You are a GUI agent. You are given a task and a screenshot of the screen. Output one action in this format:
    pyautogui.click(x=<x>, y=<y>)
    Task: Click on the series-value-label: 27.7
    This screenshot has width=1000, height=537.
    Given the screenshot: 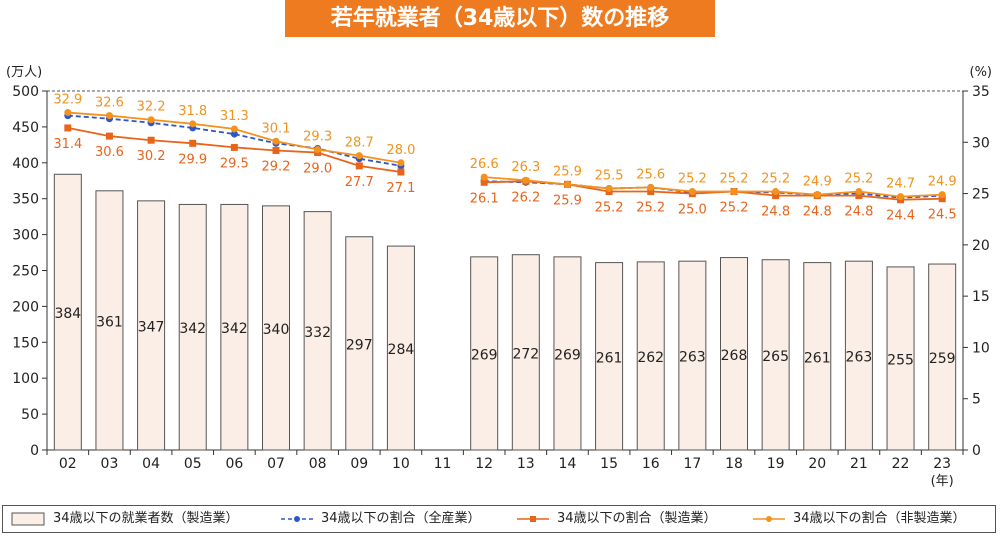 What is the action you would take?
    pyautogui.click(x=359, y=182)
    